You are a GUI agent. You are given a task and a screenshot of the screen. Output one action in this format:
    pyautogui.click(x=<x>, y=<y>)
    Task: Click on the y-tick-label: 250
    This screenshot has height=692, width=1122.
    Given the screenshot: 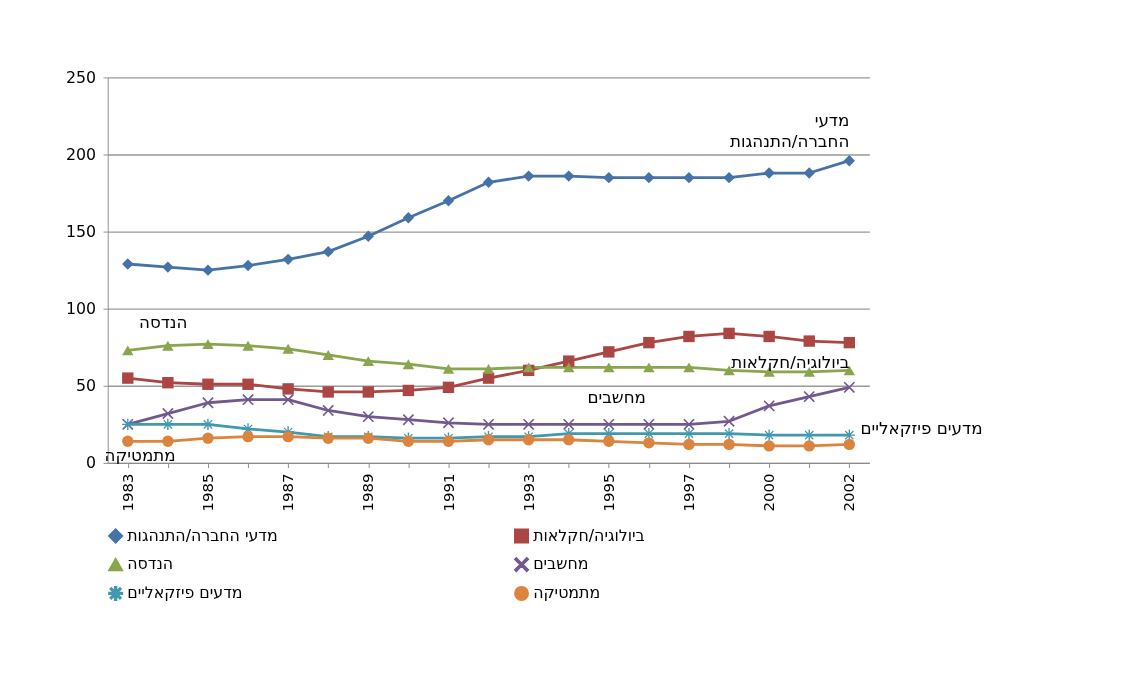 What is the action you would take?
    pyautogui.click(x=81, y=77)
    